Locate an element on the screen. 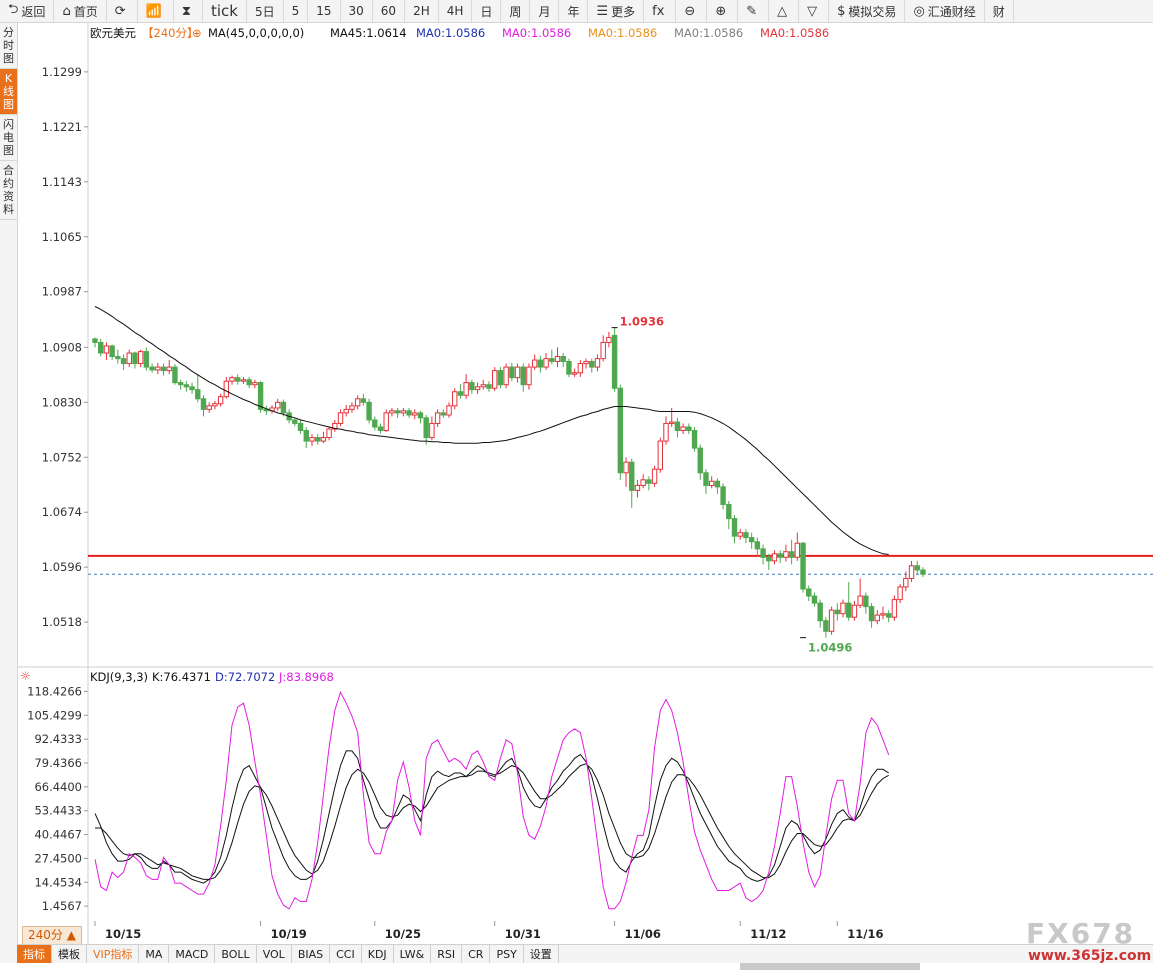  toolbar-button-7: 5 is located at coordinates (296, 11).